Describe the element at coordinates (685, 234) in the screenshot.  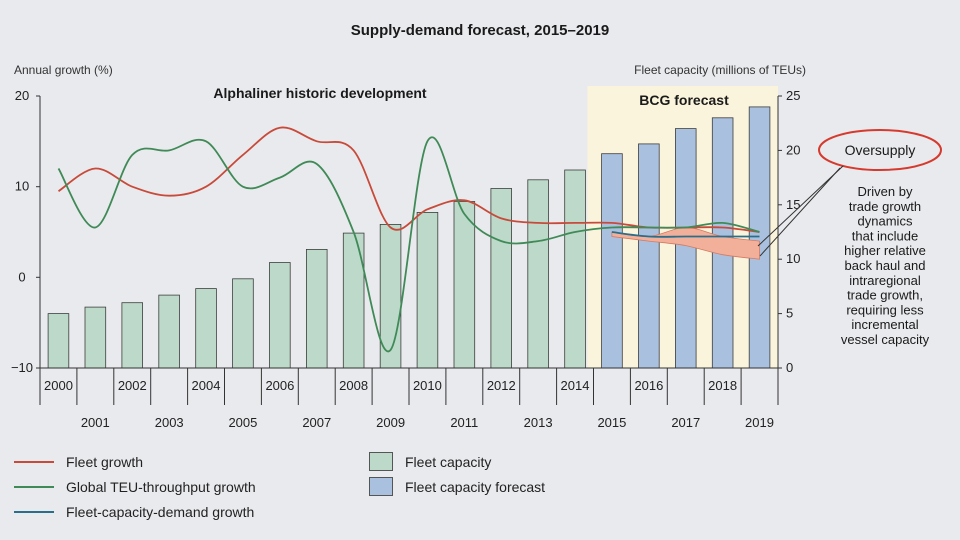
I see `line-fleet-capacity-demand-growth` at that location.